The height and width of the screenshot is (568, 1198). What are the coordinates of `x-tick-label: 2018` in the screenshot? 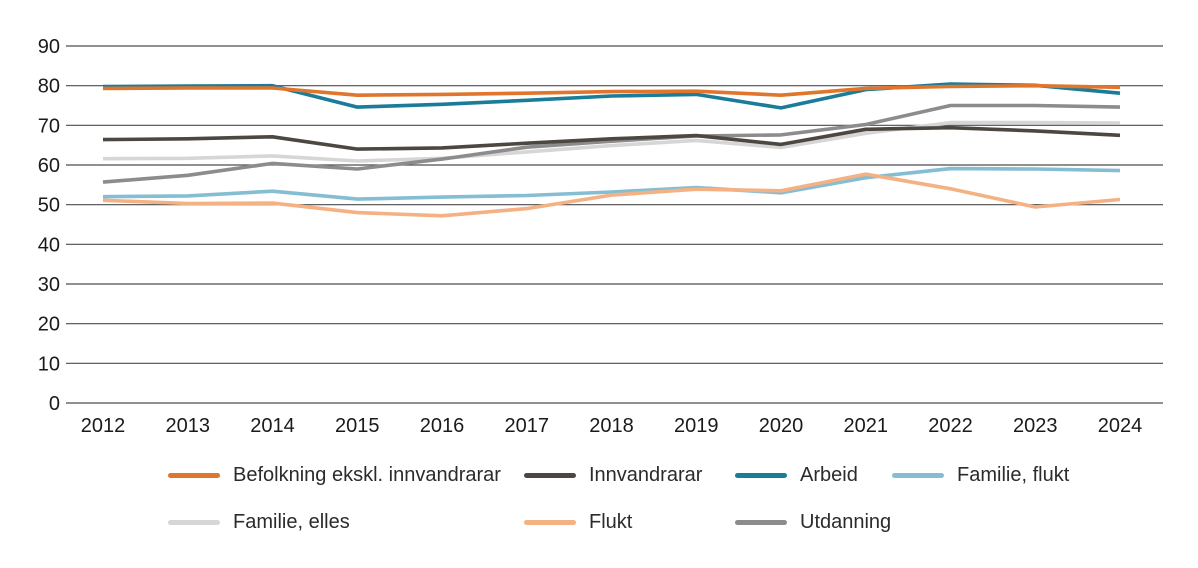 It's located at (611, 426).